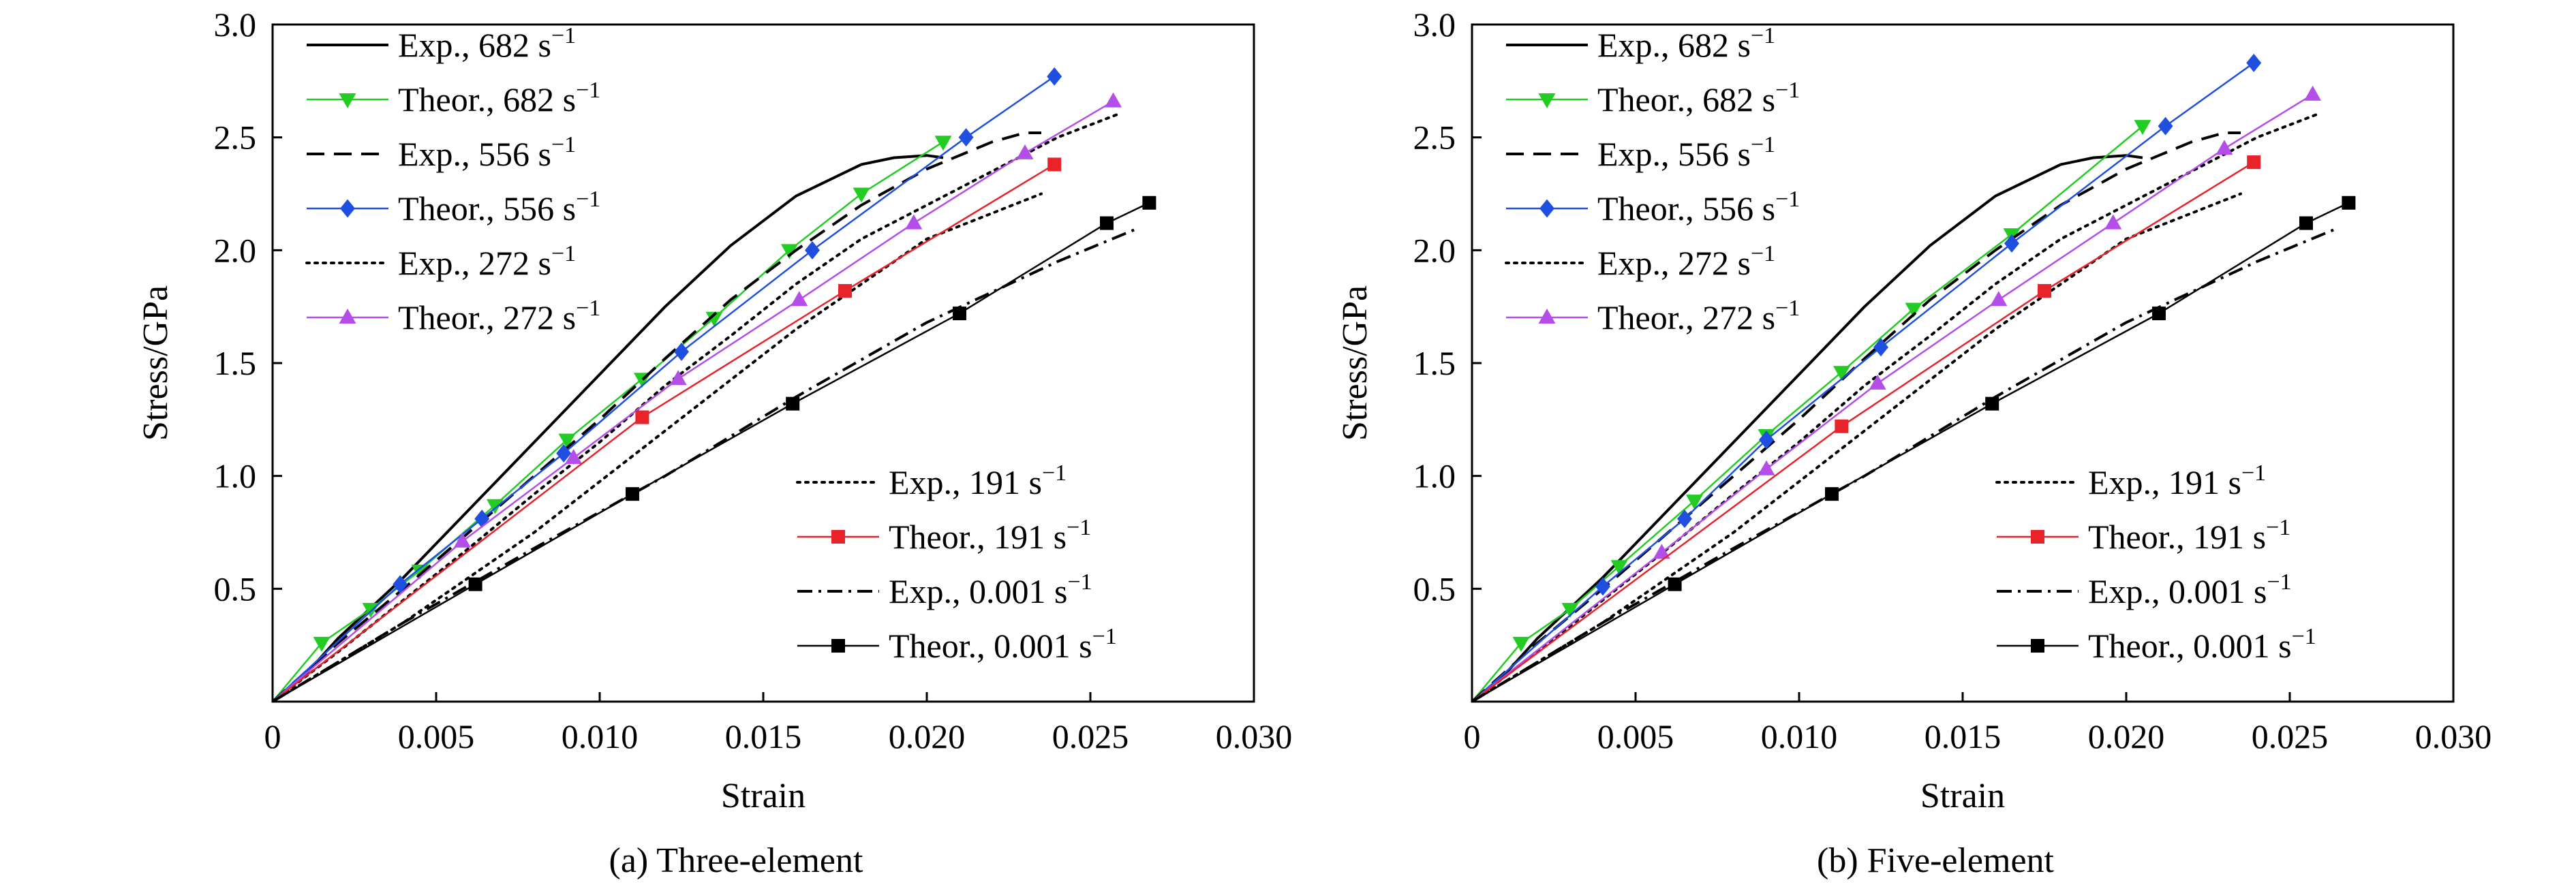  I want to click on legend-label-exp272: Exp., 272 s−1, so click(487, 261).